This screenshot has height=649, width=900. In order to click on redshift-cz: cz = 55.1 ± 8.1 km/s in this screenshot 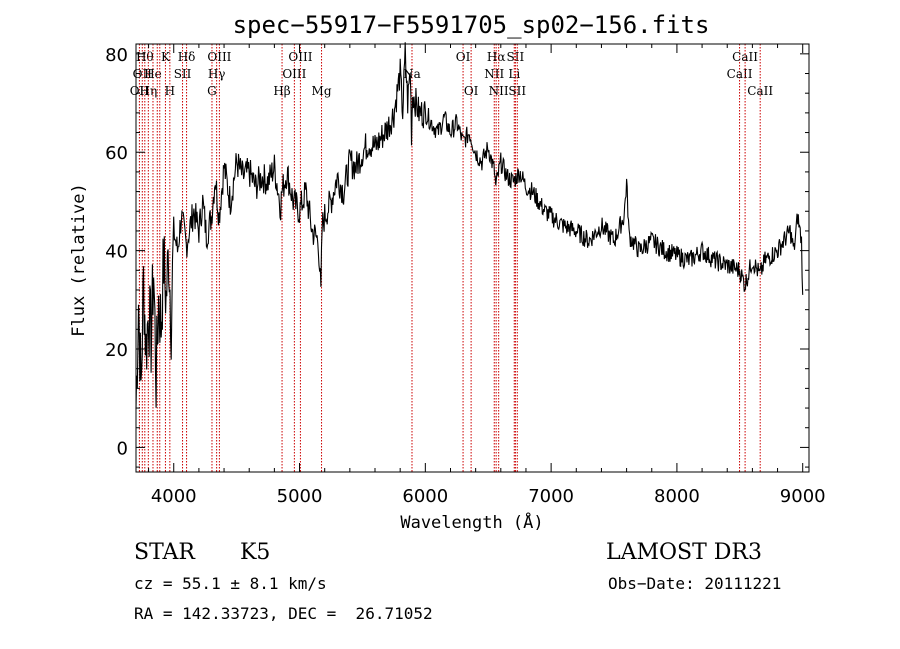, I will do `click(230, 583)`.